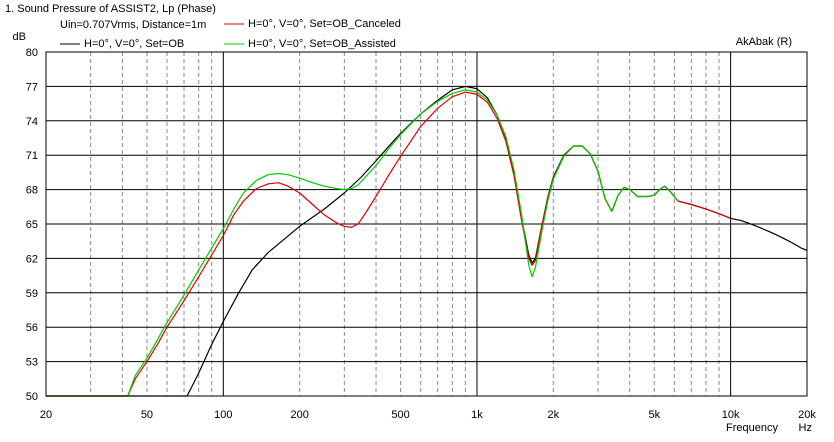 The width and height of the screenshot is (834, 442). What do you see at coordinates (110, 9) in the screenshot?
I see `chart-title: 1. Sound Pressure of ASSIST2, Lp (Phase)` at bounding box center [110, 9].